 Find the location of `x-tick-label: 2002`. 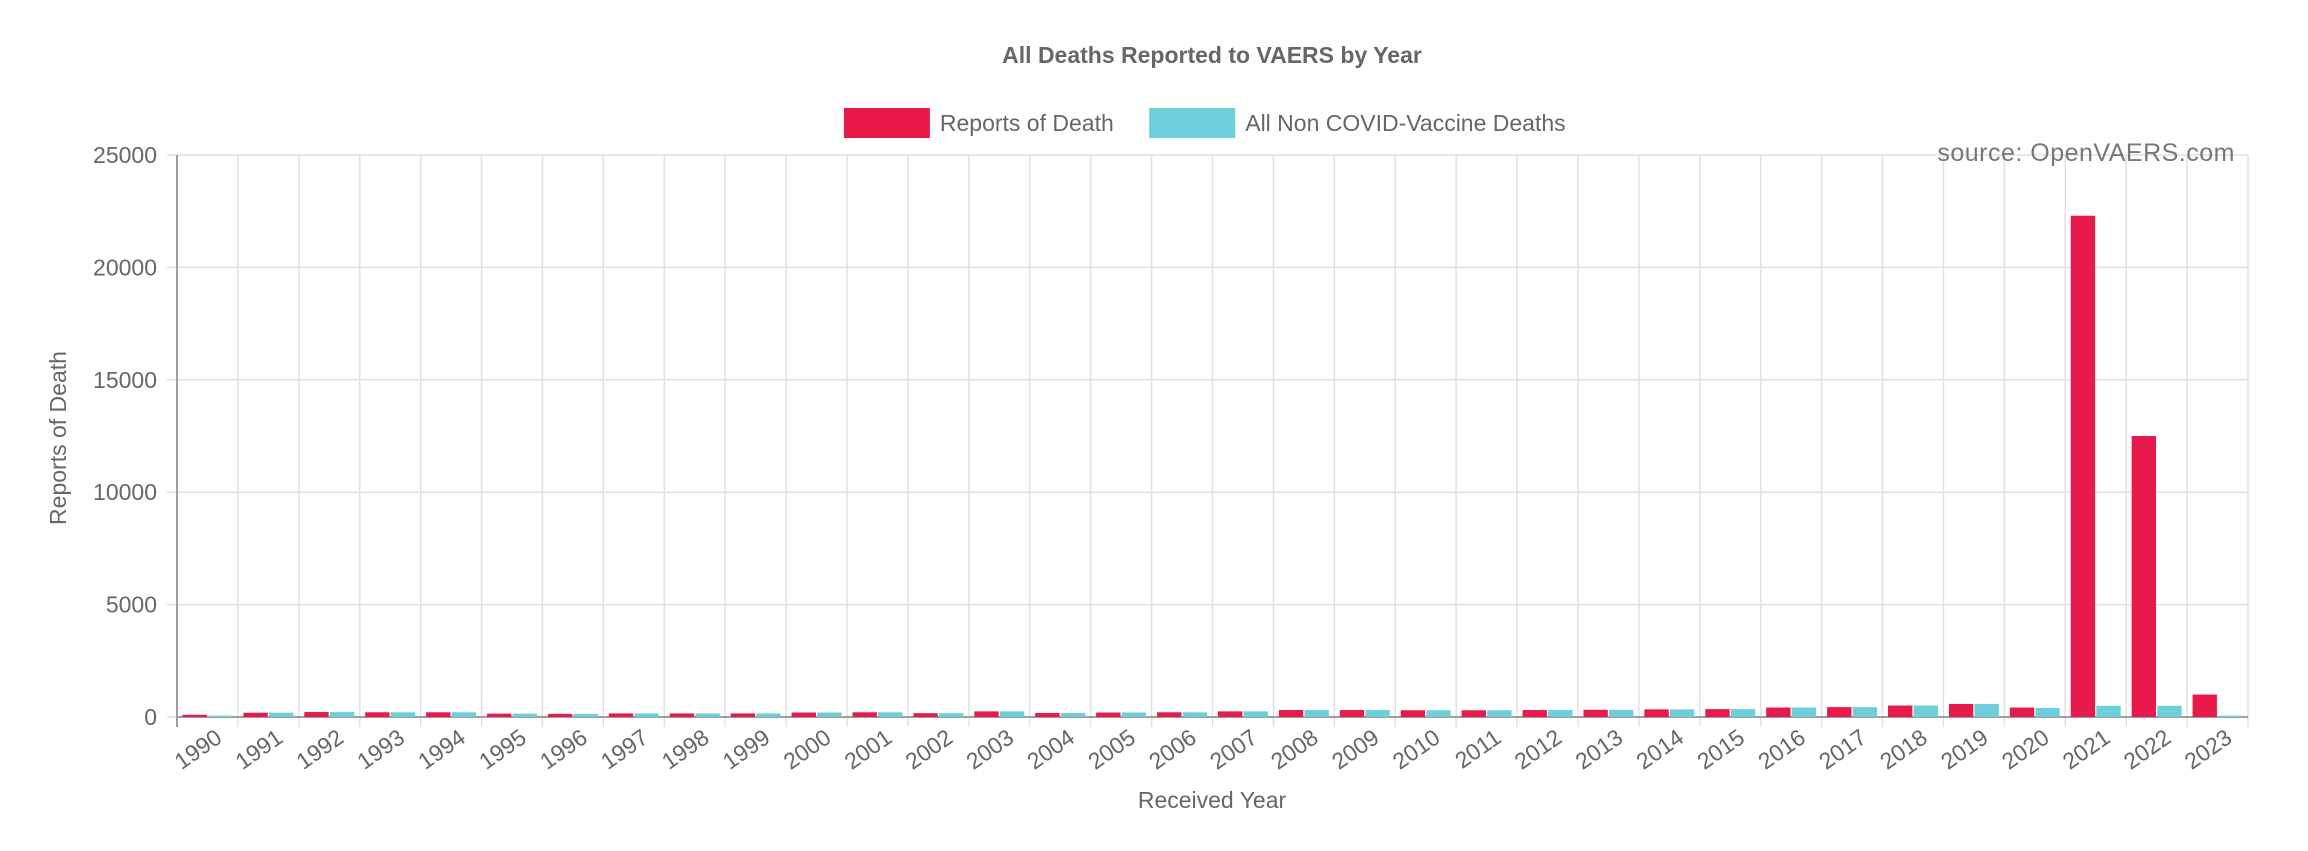

x-tick-label: 2002 is located at coordinates (928, 749).